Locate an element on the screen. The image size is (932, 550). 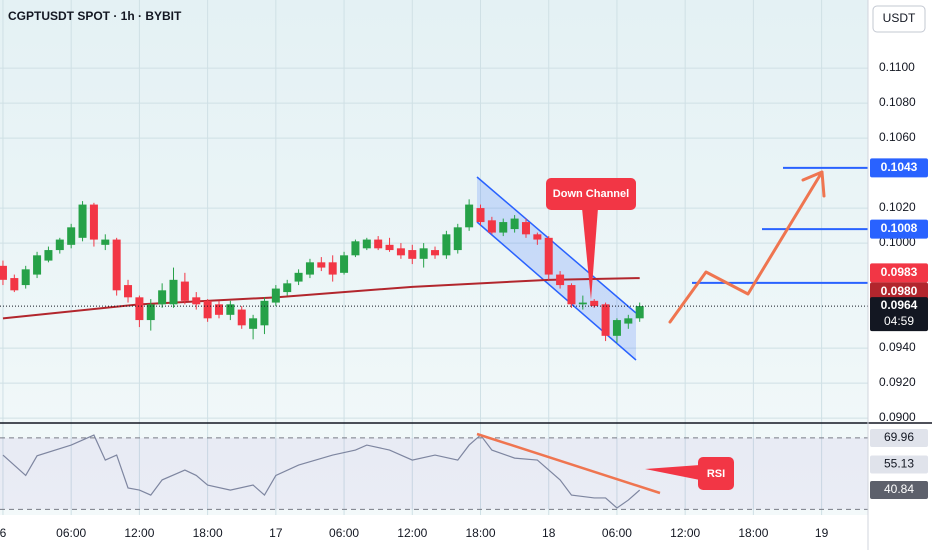
current-price-tag is located at coordinates (899, 314).